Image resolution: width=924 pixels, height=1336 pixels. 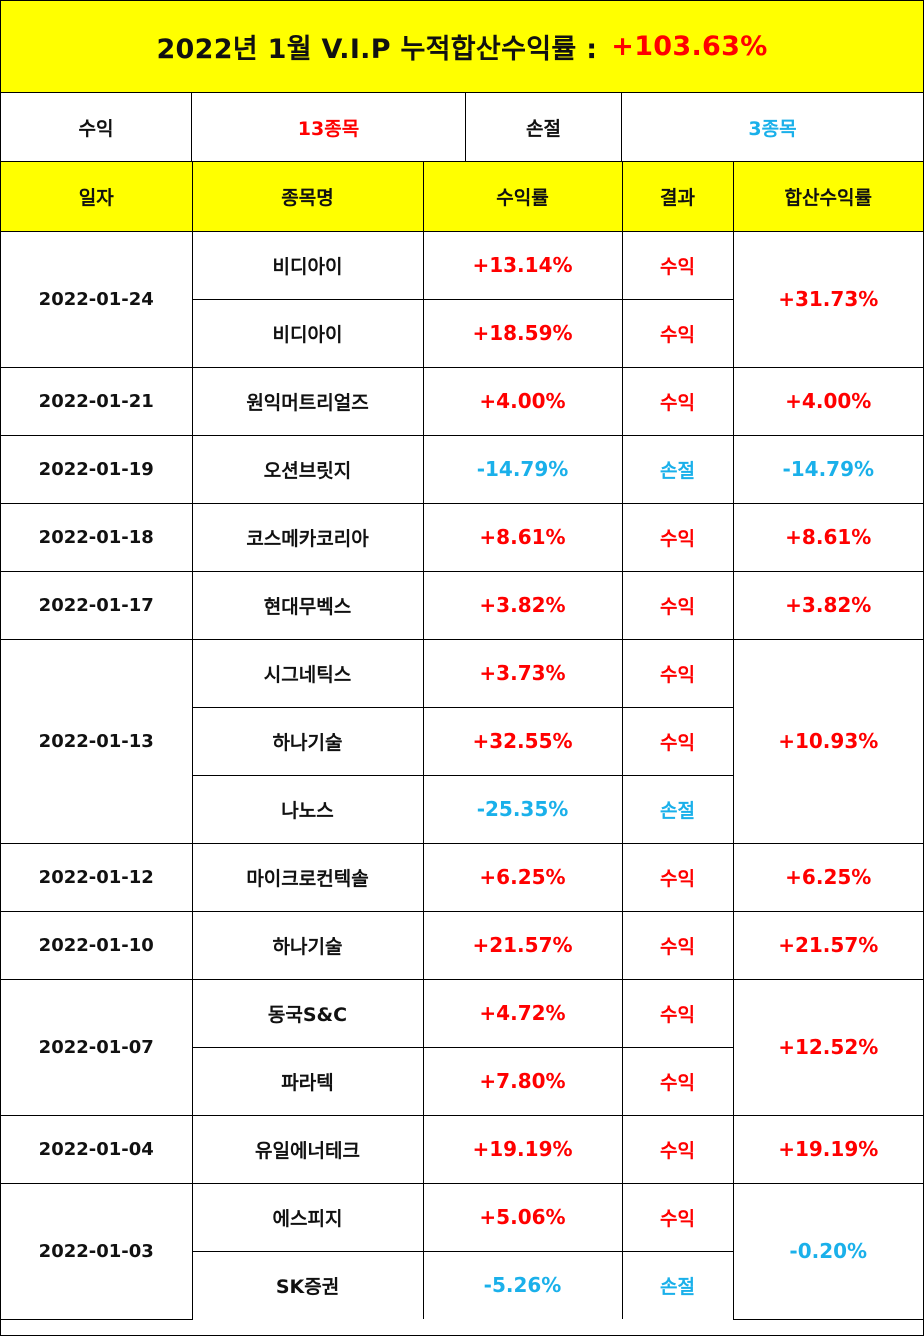 I want to click on rate-cell: +5.06%, so click(x=522, y=1217).